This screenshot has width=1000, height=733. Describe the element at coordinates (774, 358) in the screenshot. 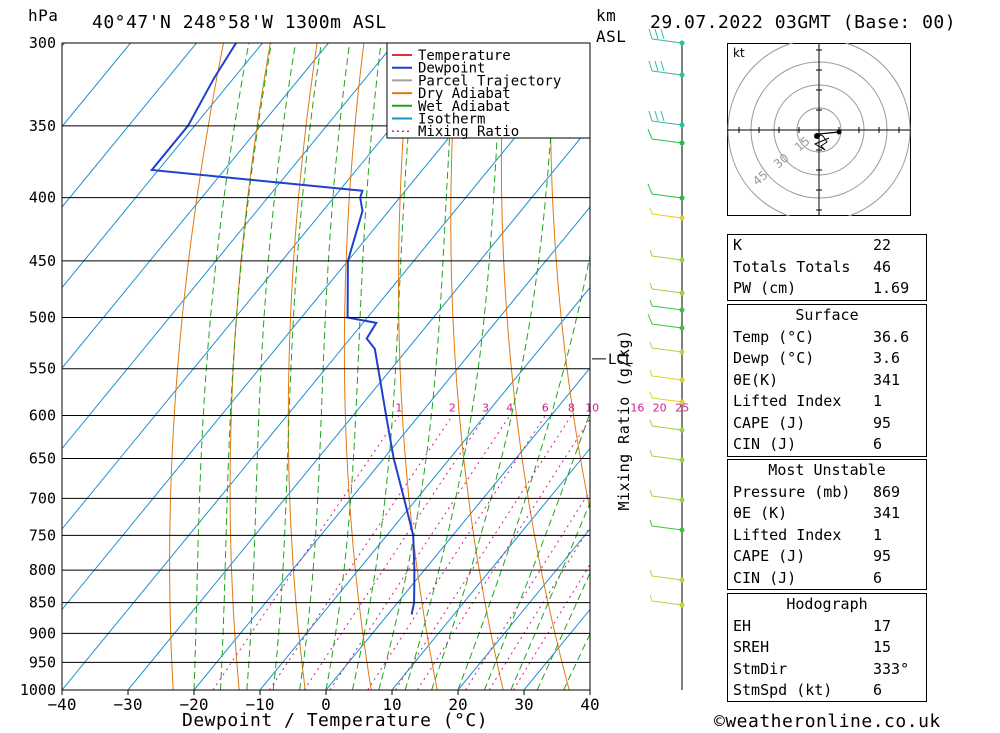

I see `row-key: Dewp (°C)` at that location.